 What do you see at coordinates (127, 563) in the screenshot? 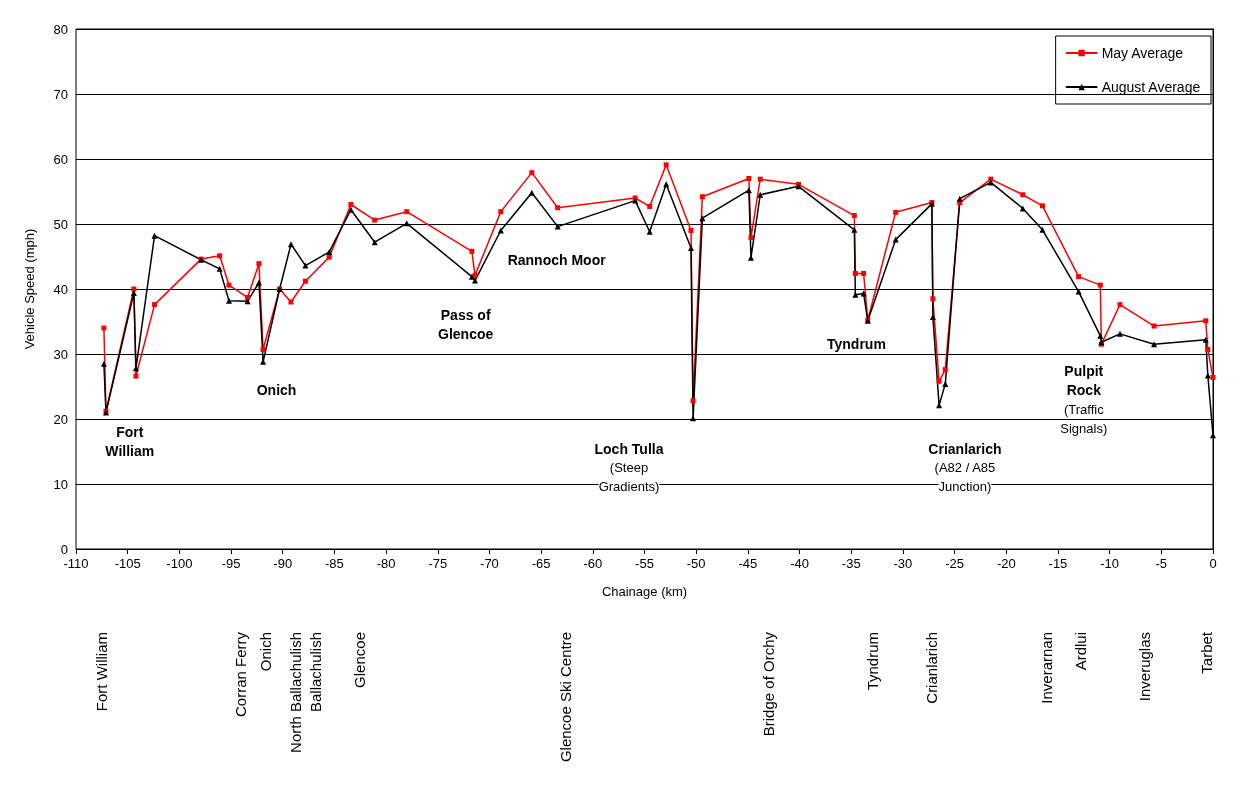
I see `x-tick-label: -105` at bounding box center [127, 563].